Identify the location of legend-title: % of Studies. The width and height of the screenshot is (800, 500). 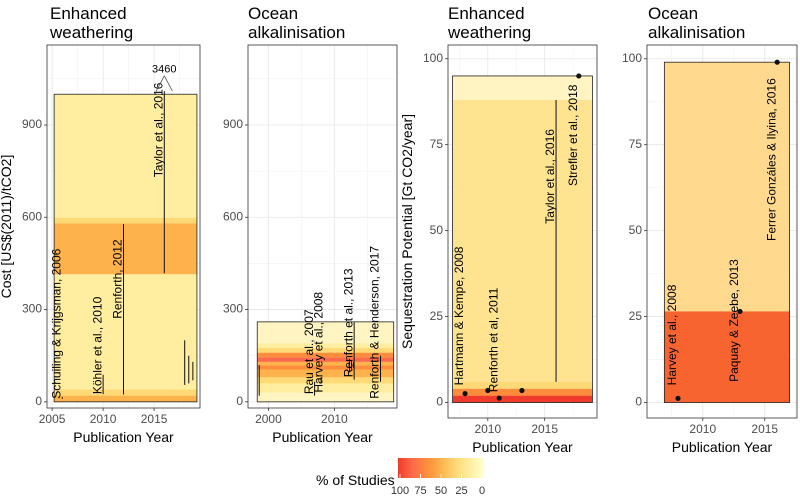
(355, 480).